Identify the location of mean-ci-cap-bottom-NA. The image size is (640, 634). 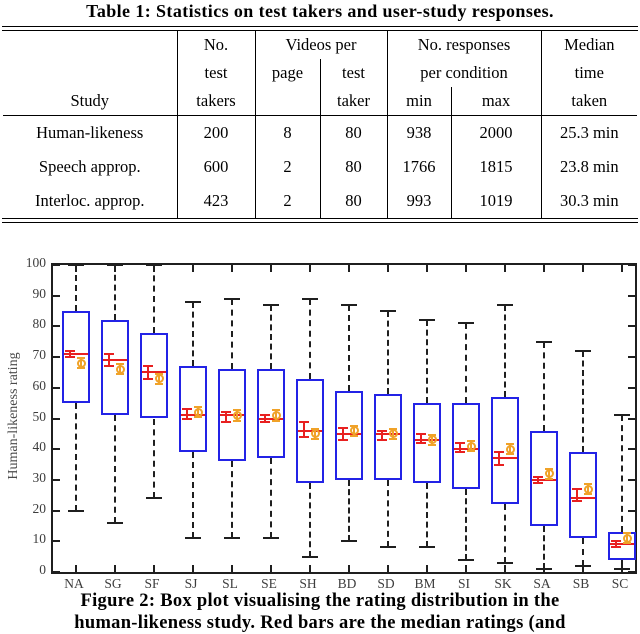
(81, 368).